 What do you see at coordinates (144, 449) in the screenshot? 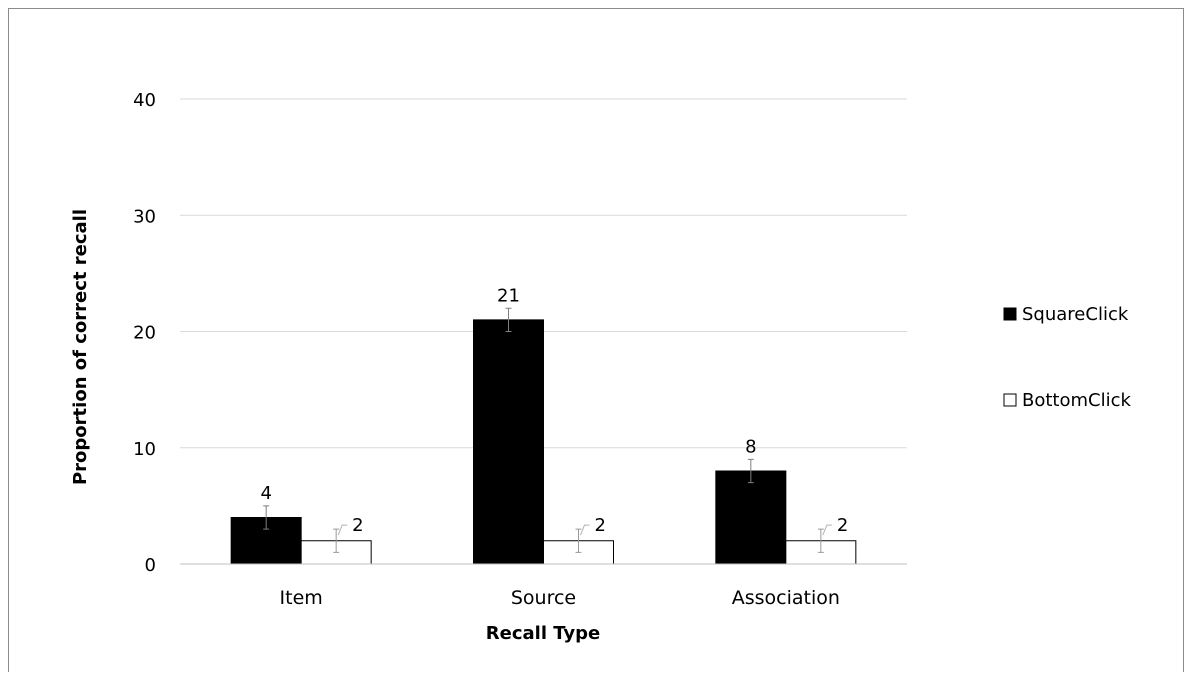
I see `y-tick-label-10: 10` at bounding box center [144, 449].